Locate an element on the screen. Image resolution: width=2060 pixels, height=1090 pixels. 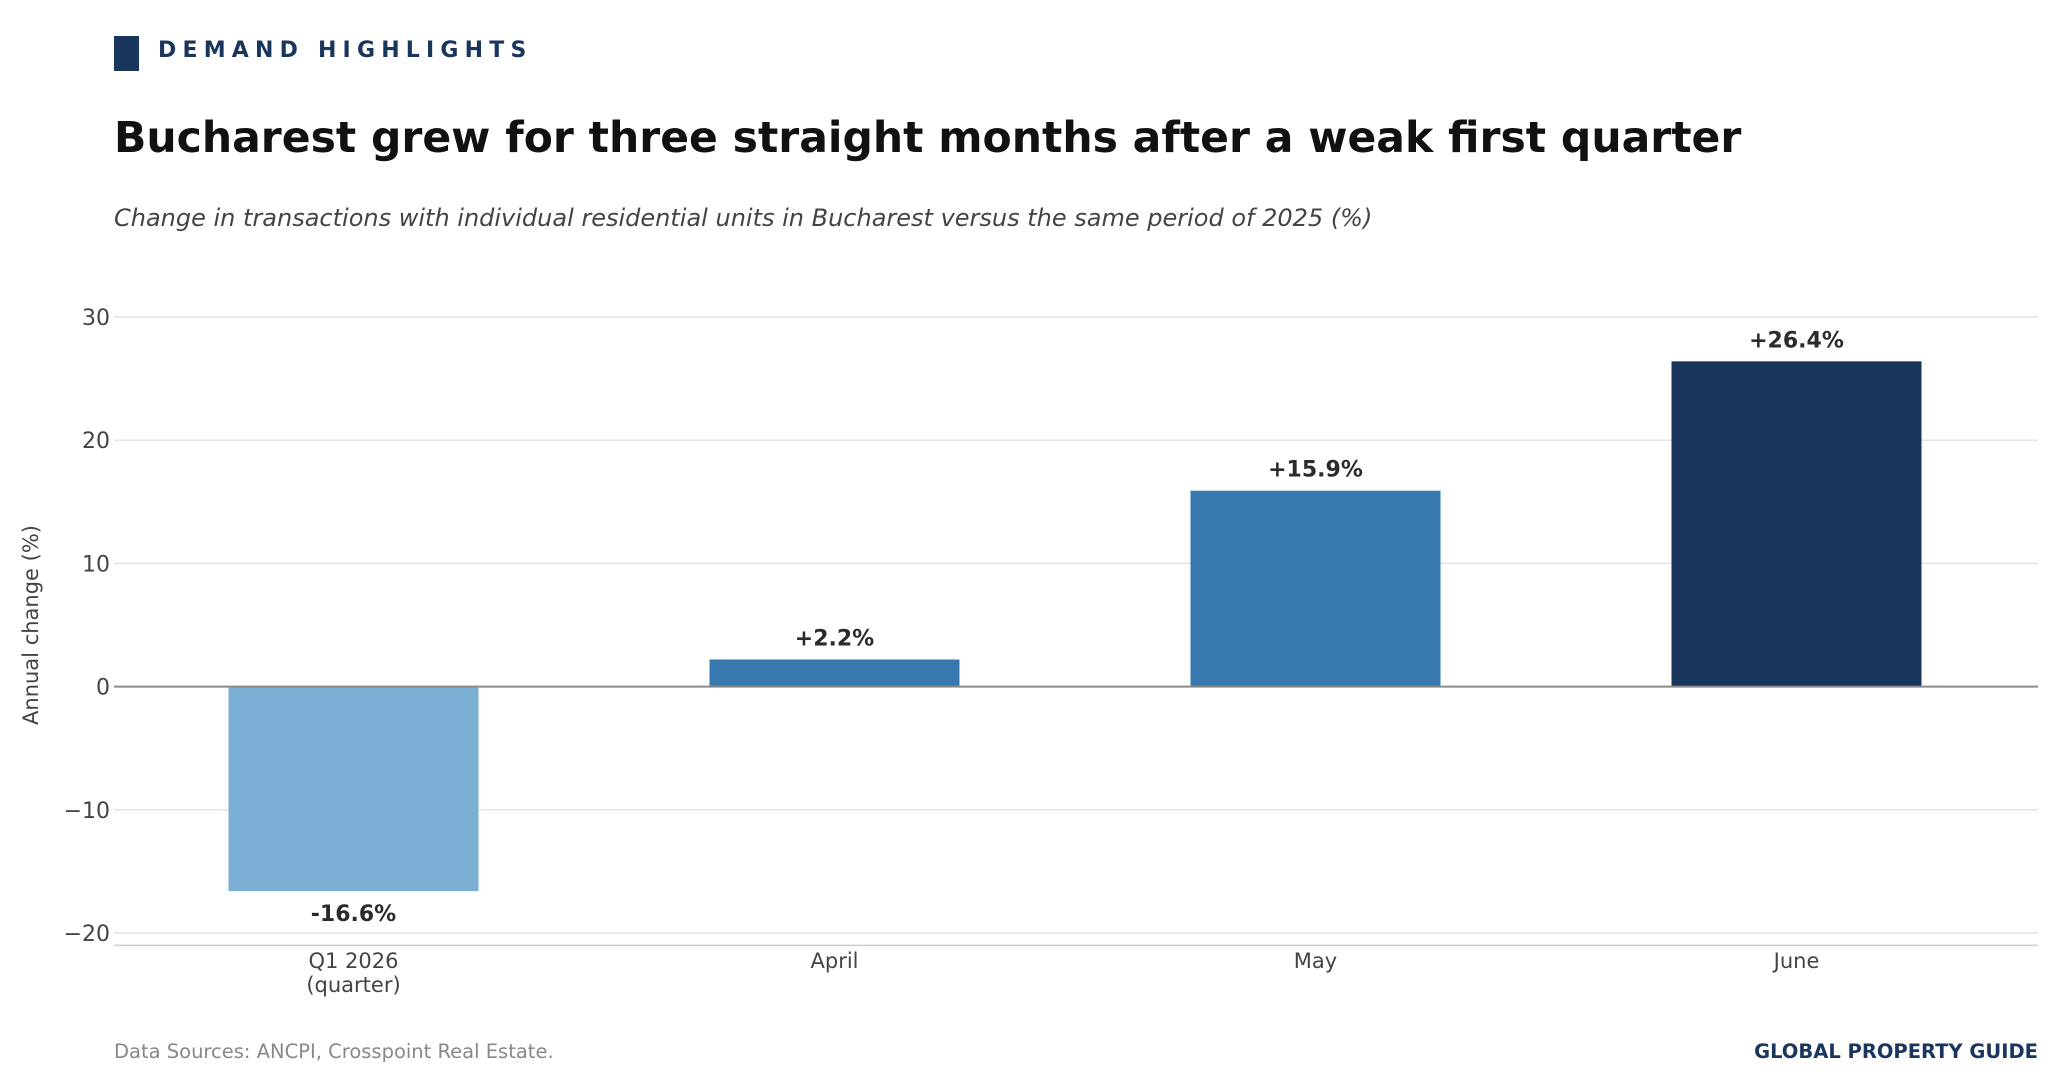
y-tick-label: 0 is located at coordinates (103, 688).